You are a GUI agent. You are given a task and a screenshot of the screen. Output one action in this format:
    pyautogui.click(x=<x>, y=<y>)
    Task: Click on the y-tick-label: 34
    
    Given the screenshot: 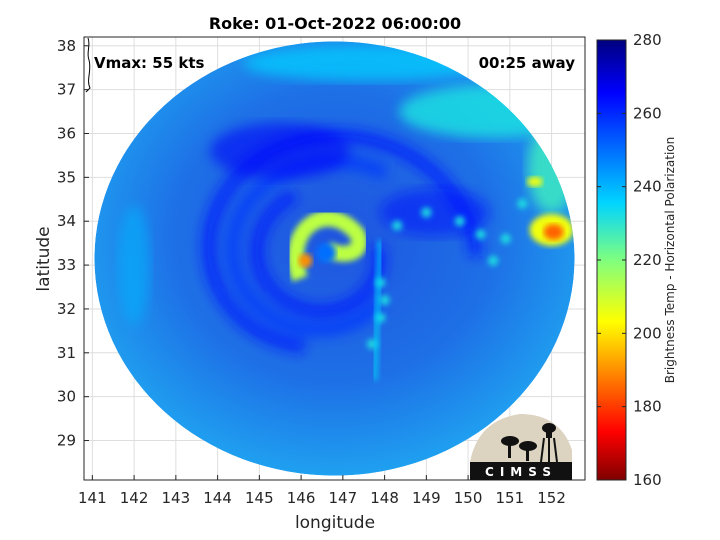 What is the action you would take?
    pyautogui.click(x=66, y=221)
    